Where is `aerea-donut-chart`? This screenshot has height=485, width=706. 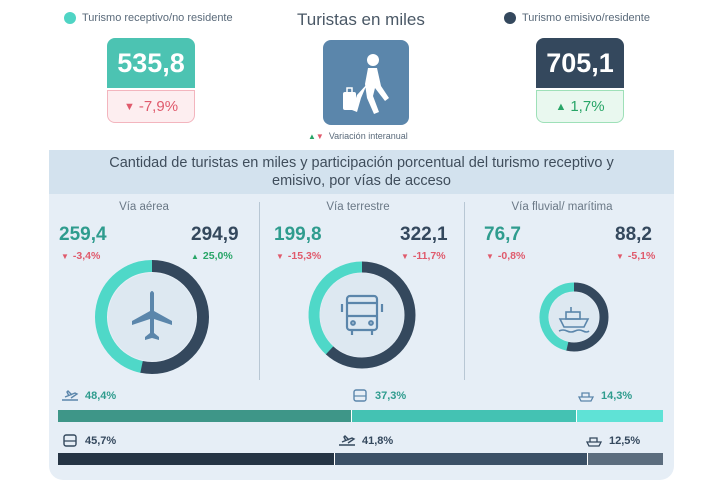
aerea-donut-chart is located at coordinates (152, 317).